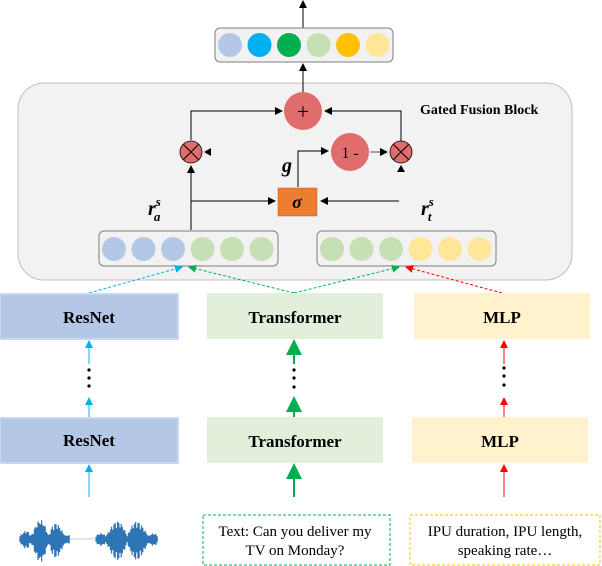 The image size is (602, 566). I want to click on text-rep-label: rs t, so click(427, 209).